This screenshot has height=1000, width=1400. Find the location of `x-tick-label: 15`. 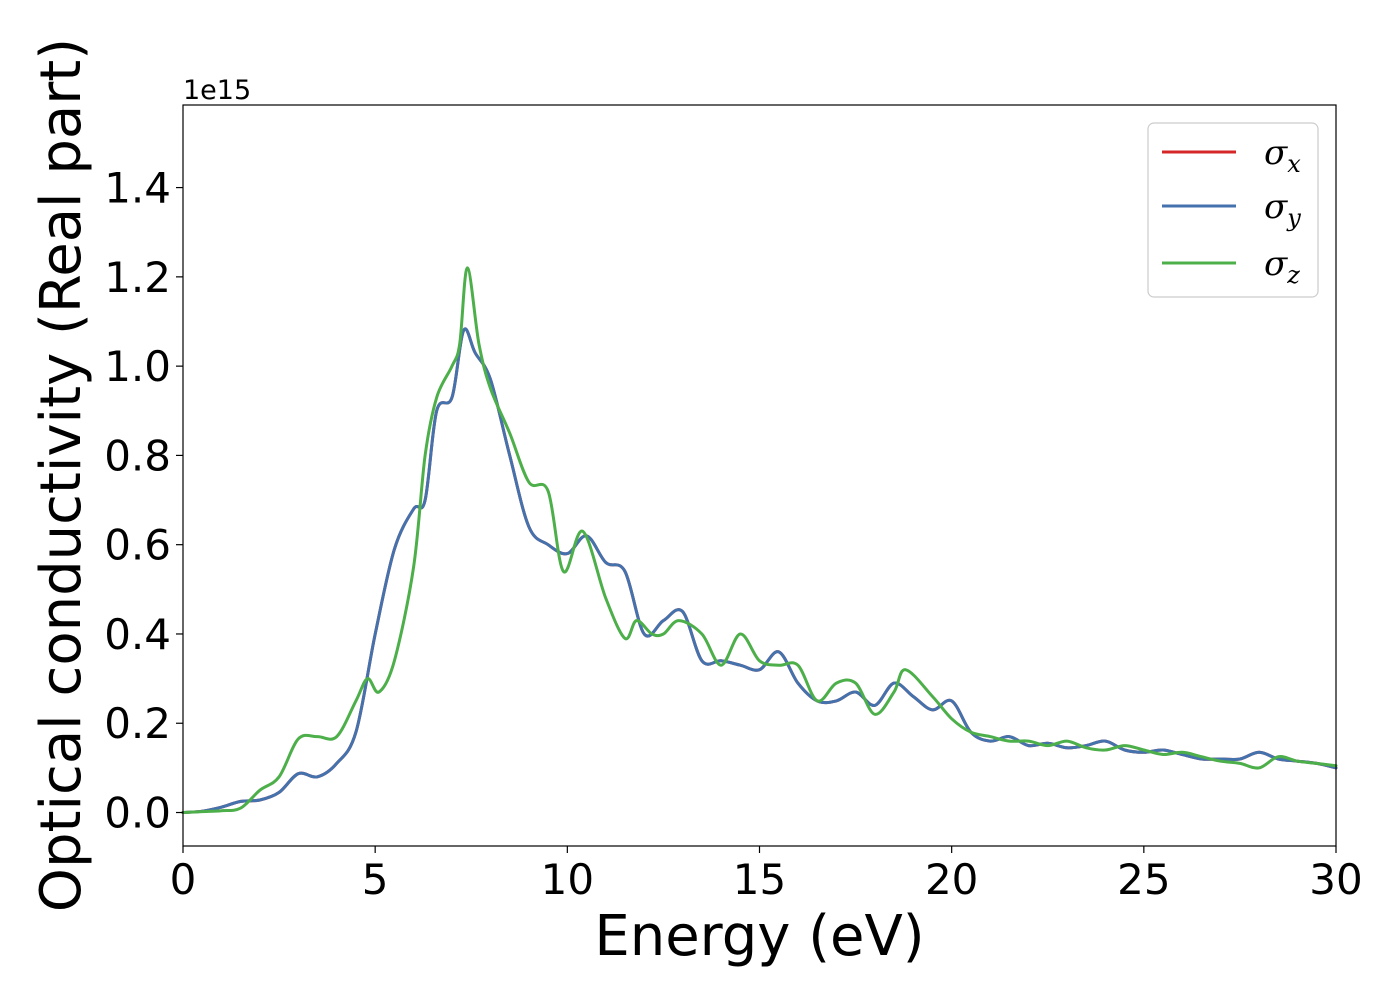

x-tick-label: 15 is located at coordinates (759, 879).